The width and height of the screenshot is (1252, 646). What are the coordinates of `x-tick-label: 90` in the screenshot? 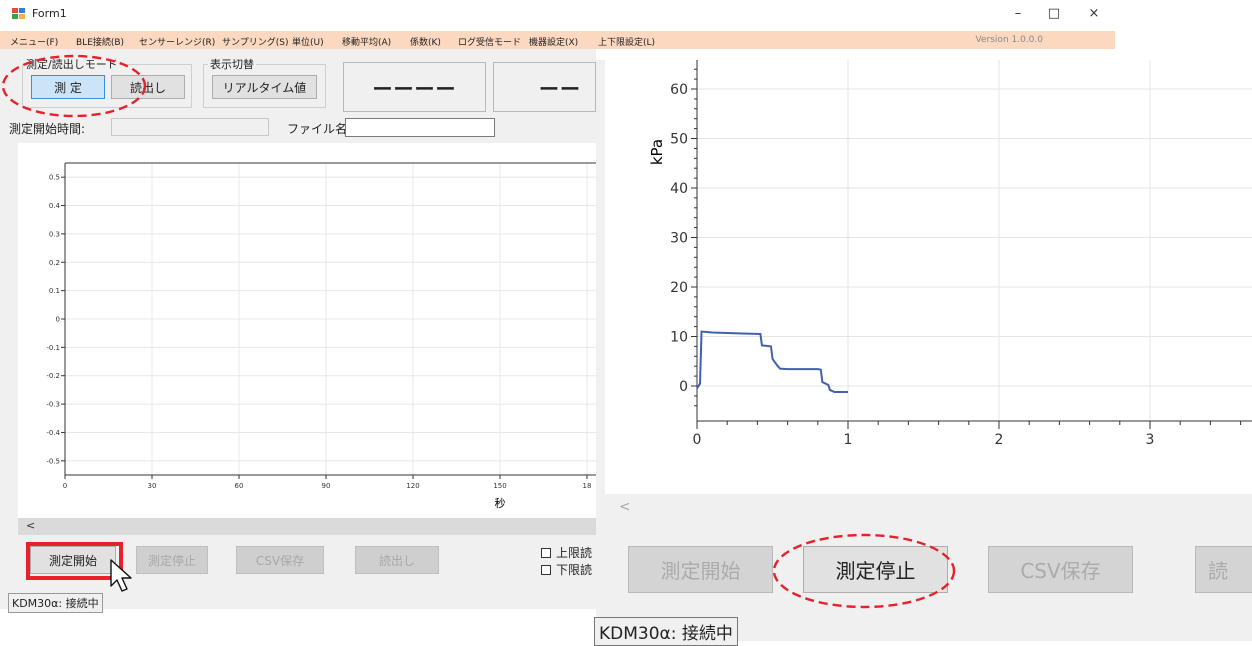 It's located at (326, 486).